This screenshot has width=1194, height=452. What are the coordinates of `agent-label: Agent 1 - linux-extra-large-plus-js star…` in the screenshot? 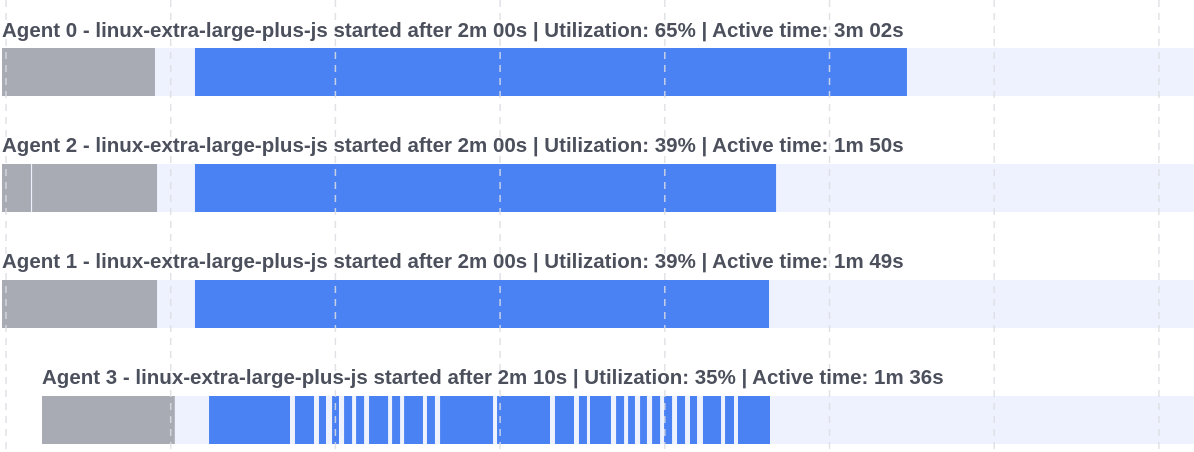 It's located at (453, 261).